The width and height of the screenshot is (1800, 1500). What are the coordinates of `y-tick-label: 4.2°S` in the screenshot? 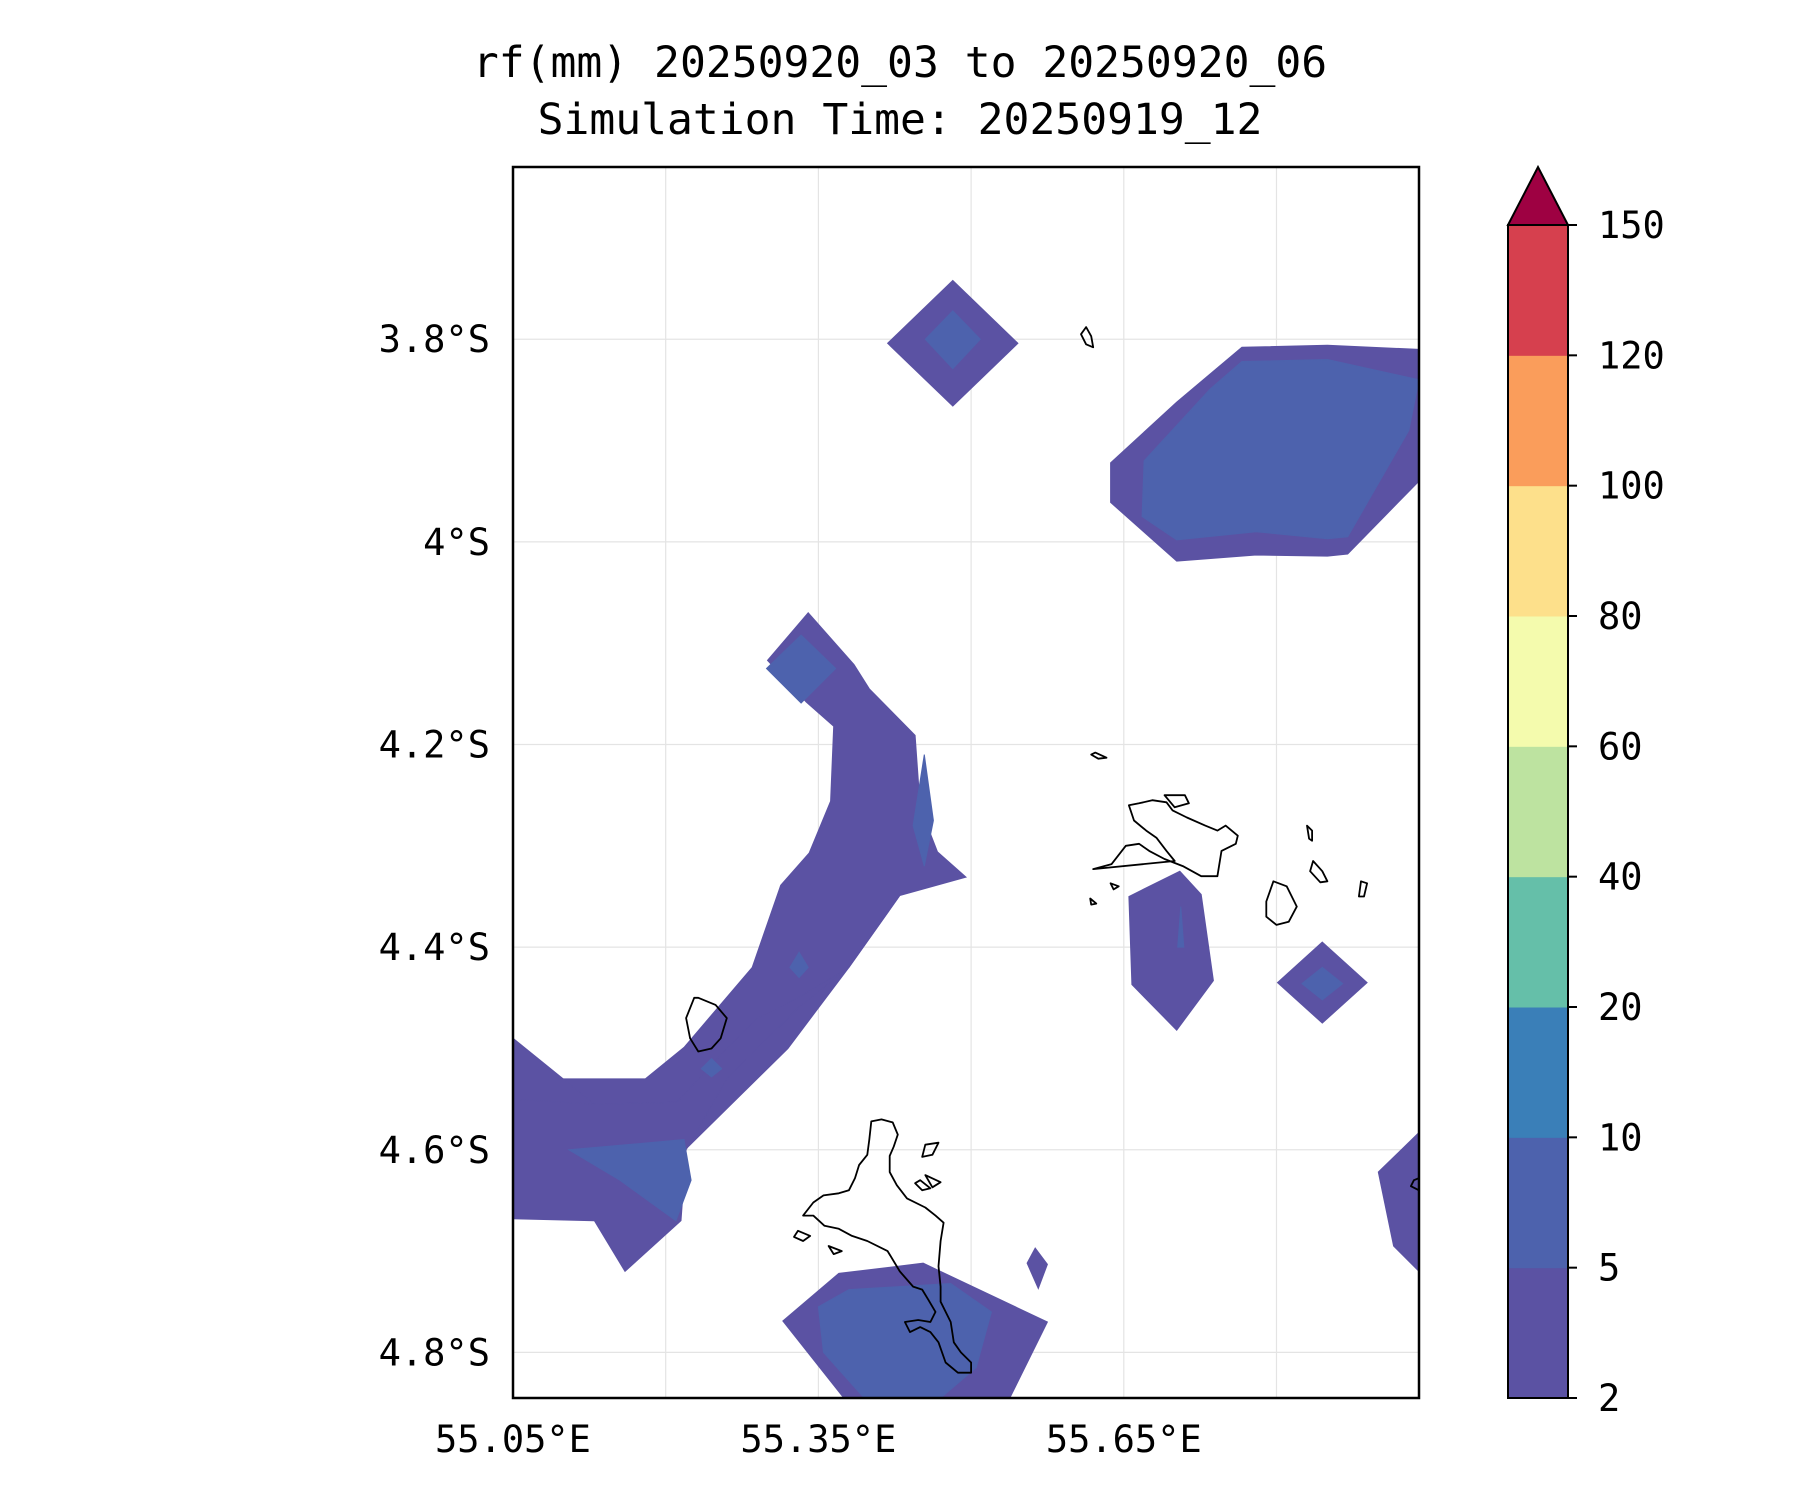 It's located at (434, 745).